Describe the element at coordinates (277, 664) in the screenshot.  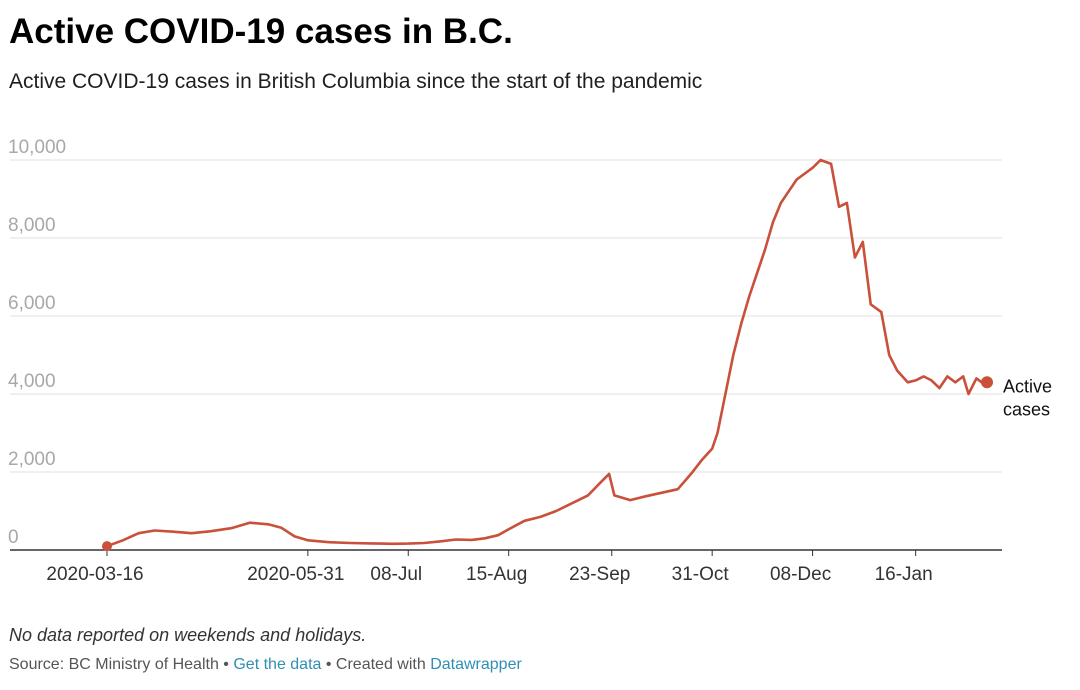
I see `get-the-data-link: Get the data` at that location.